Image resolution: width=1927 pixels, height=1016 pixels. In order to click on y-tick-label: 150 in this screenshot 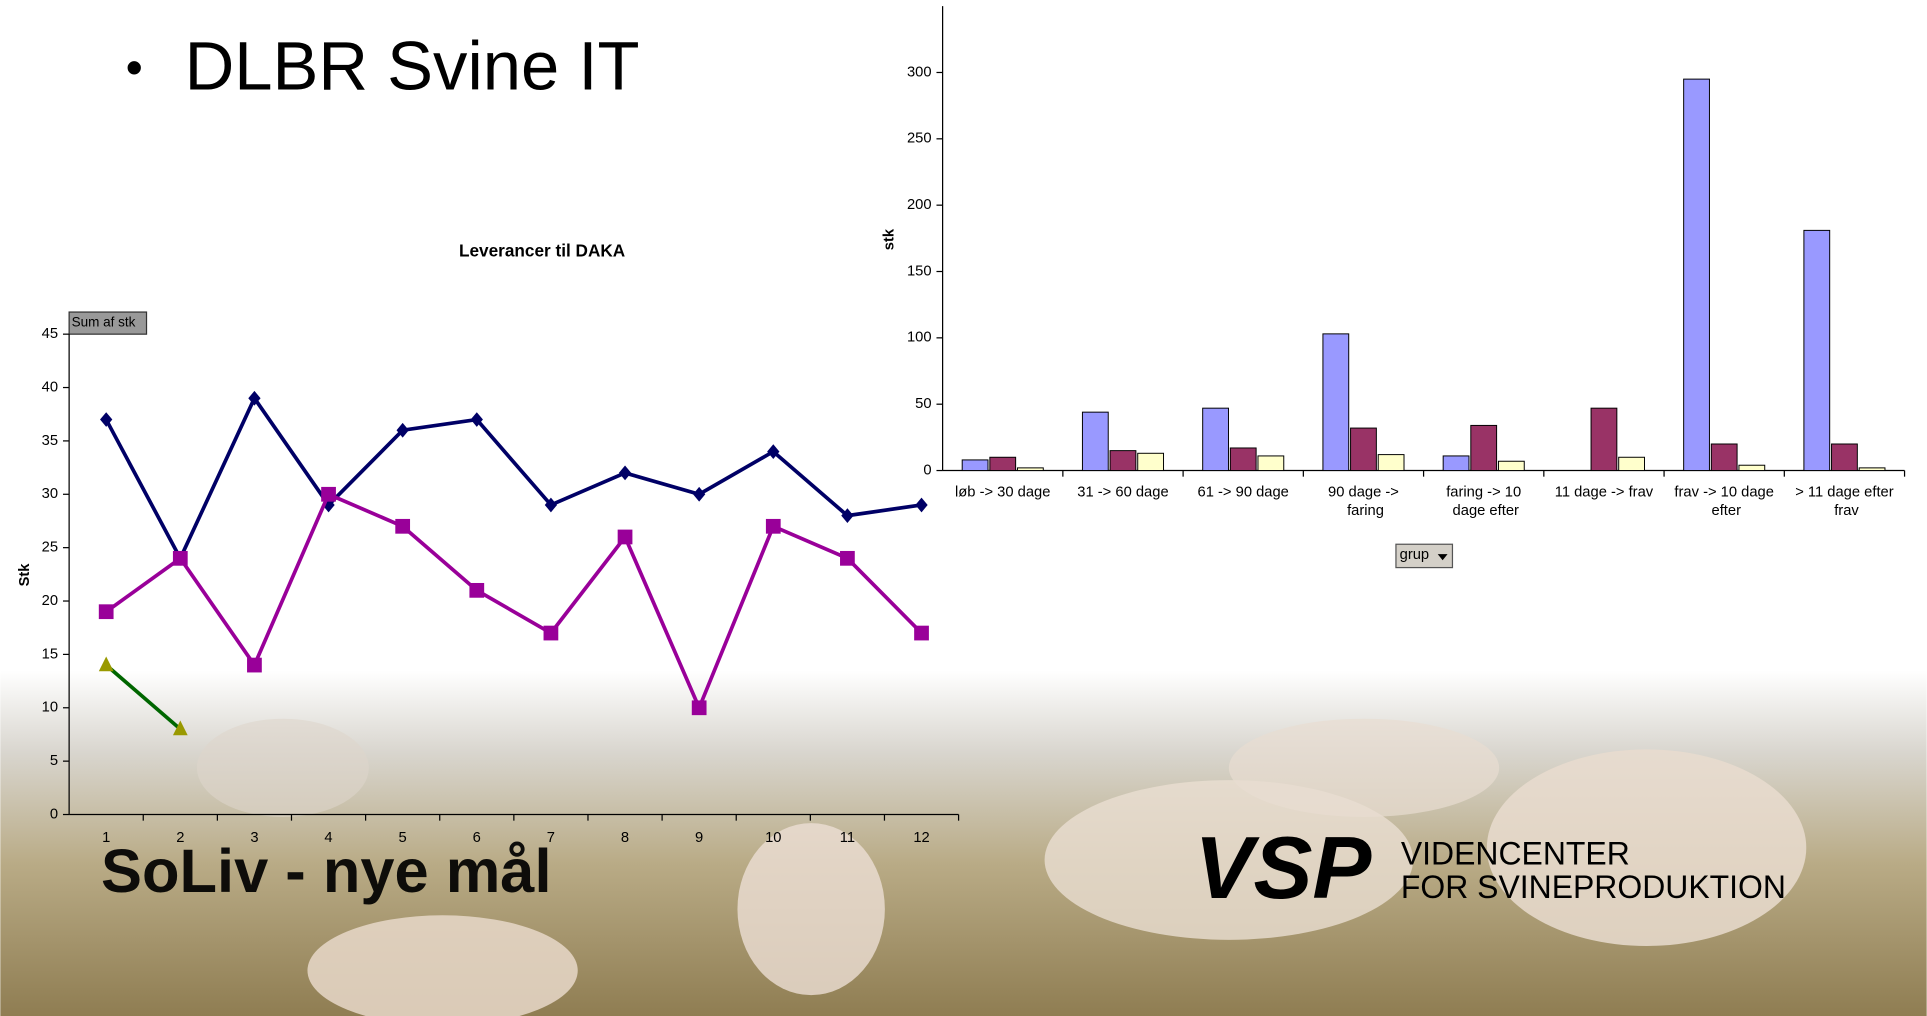, I will do `click(919, 271)`.